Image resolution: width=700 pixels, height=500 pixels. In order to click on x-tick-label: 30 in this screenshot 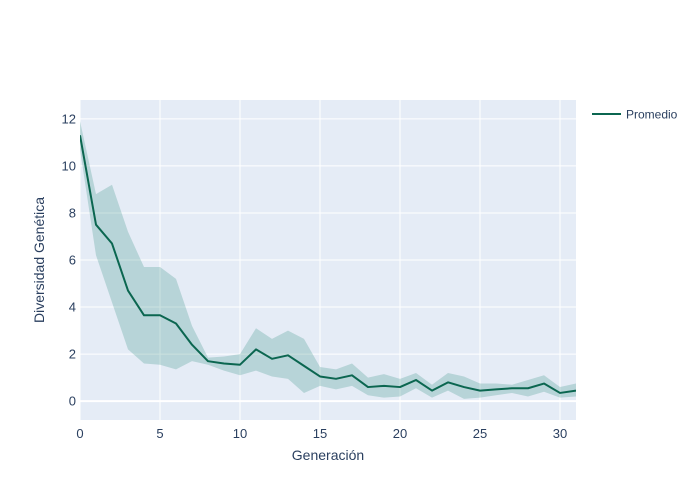, I will do `click(560, 433)`.